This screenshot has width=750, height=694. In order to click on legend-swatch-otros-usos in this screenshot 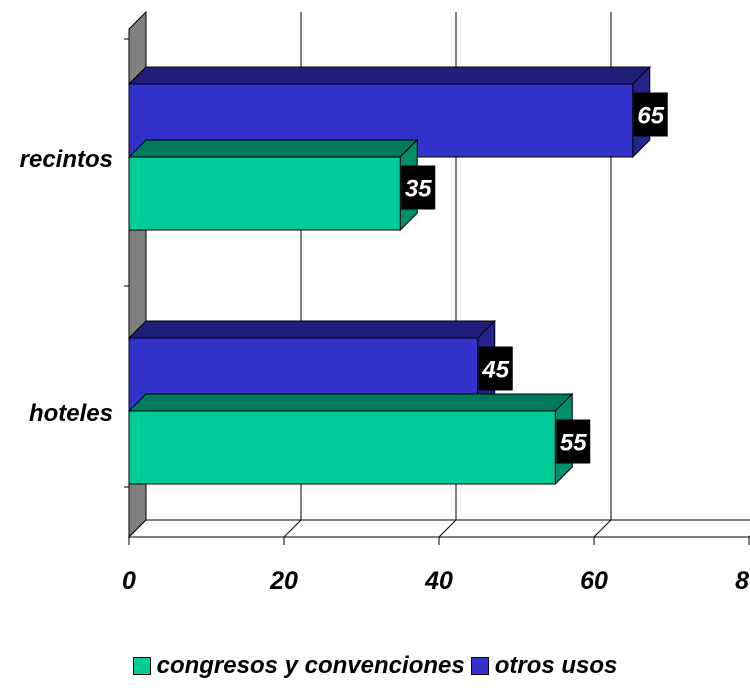, I will do `click(479, 666)`.